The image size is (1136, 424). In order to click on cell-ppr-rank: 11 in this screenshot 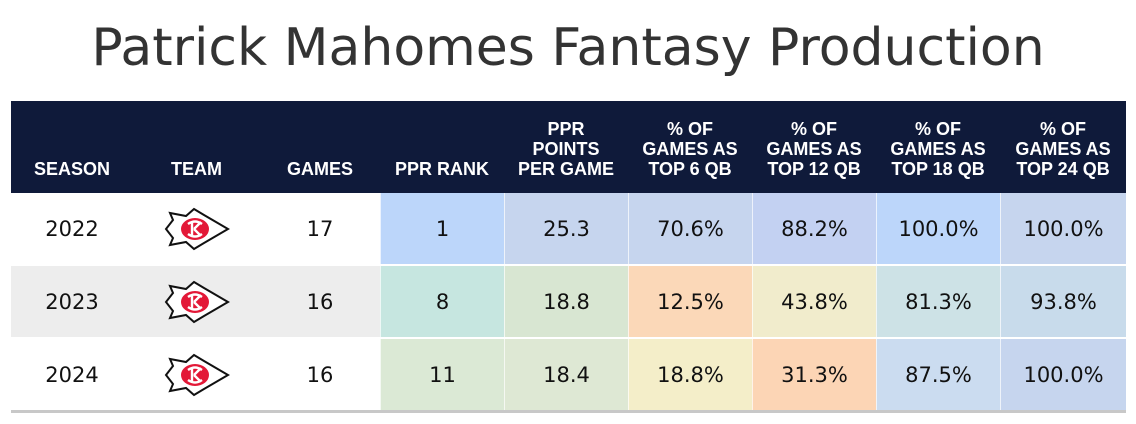, I will do `click(442, 374)`.